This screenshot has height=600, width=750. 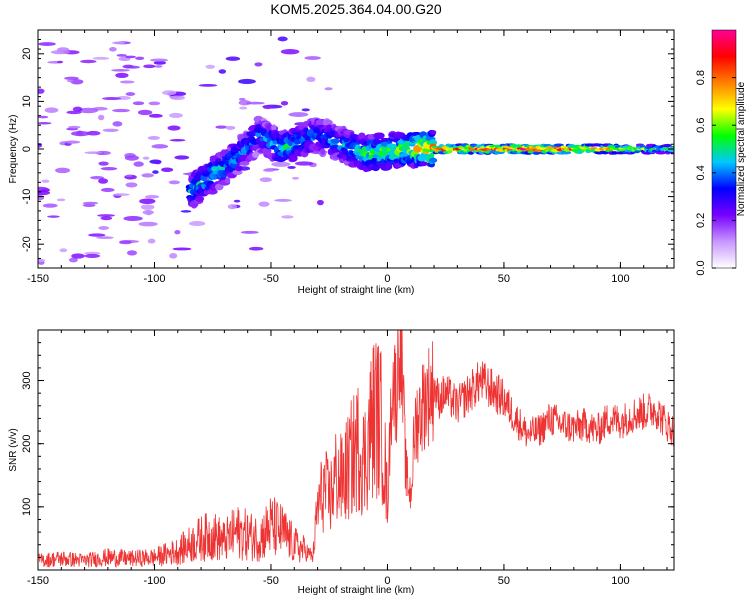 What do you see at coordinates (271, 581) in the screenshot?
I see `x-tick-label: -50` at bounding box center [271, 581].